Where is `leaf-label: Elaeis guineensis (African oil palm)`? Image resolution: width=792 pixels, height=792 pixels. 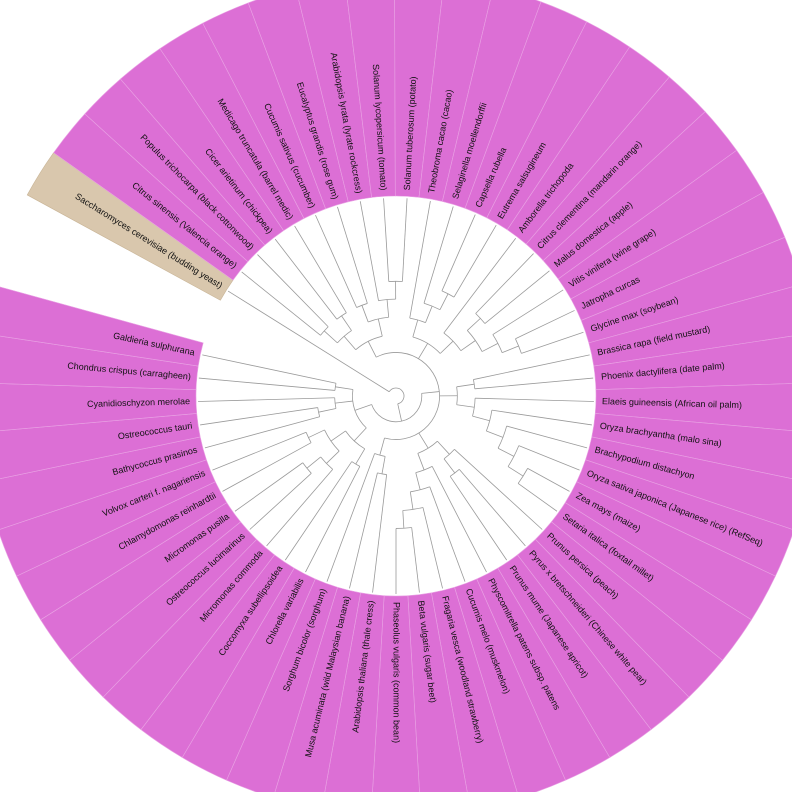
leaf-label: Elaeis guineensis (African oil palm) is located at coordinates (672, 403).